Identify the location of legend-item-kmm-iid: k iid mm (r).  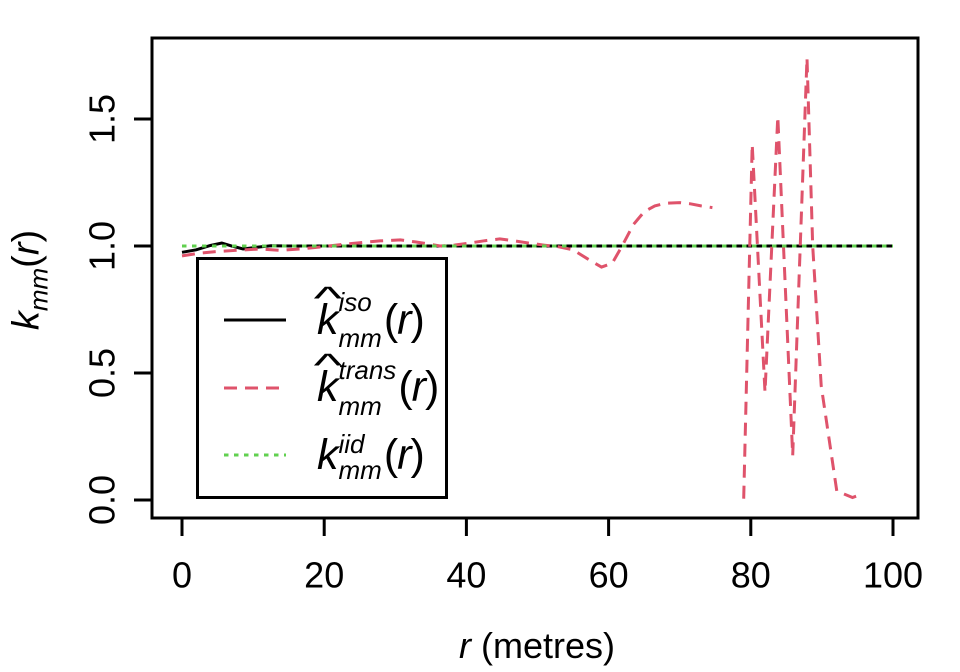
(322, 455).